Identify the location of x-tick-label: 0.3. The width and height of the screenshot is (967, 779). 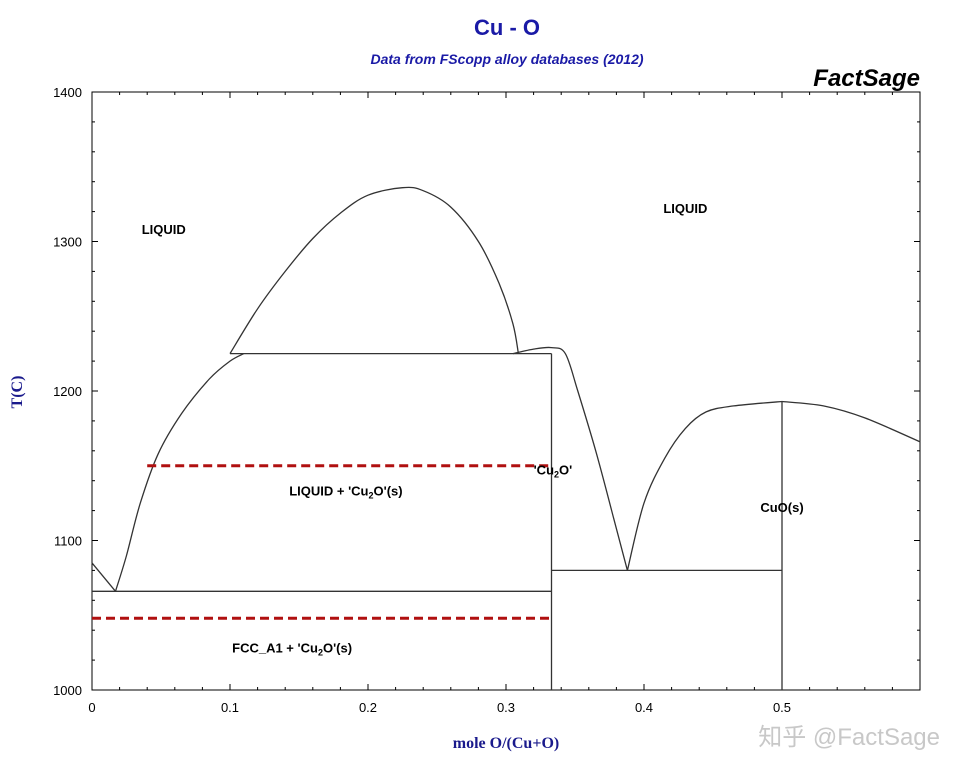
(506, 707).